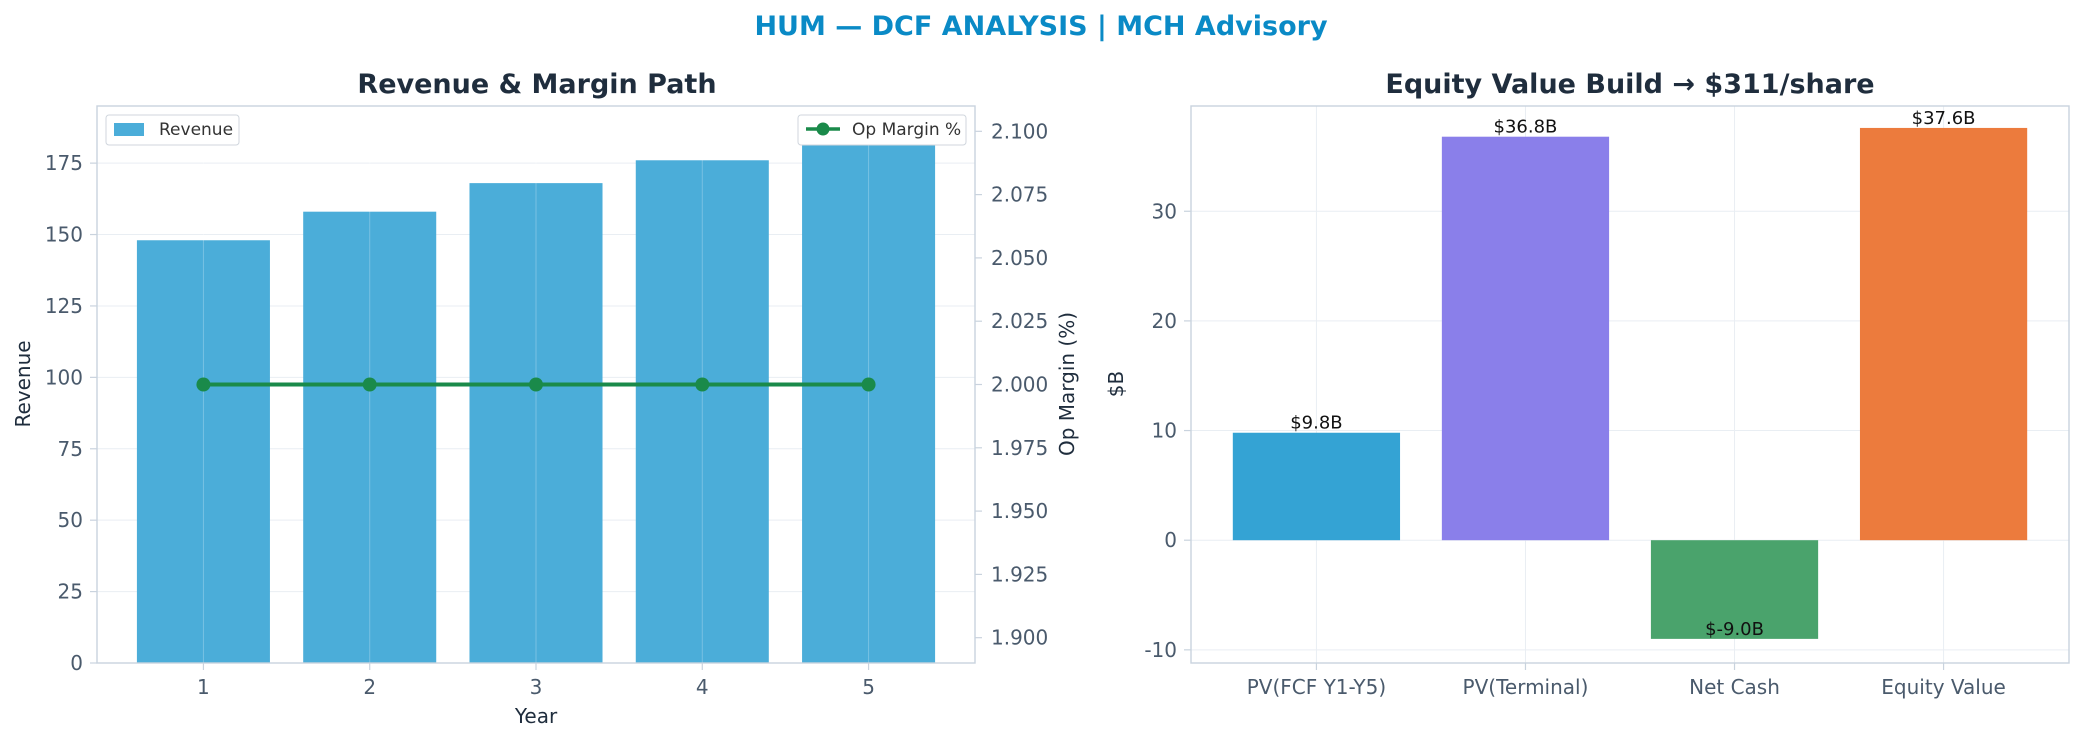 The height and width of the screenshot is (742, 2083). Describe the element at coordinates (1019, 195) in the screenshot. I see `y2-tick-label: 2.075` at that location.